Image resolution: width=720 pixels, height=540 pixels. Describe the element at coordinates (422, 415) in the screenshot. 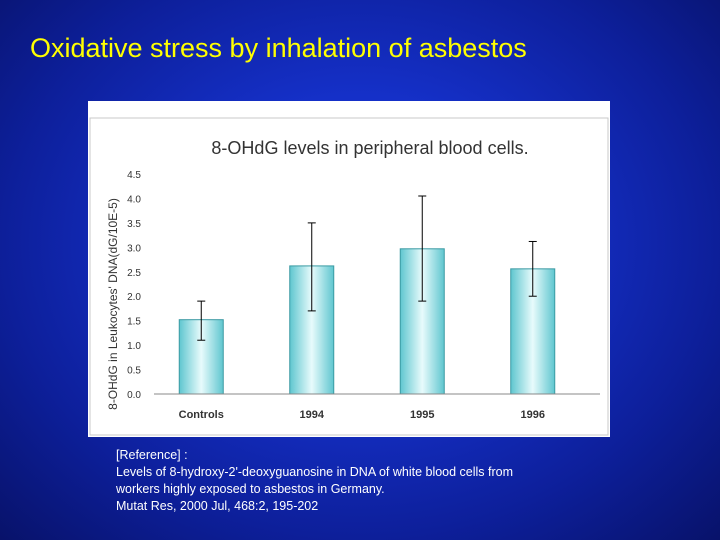

I see `x-tick-label: 1995` at that location.